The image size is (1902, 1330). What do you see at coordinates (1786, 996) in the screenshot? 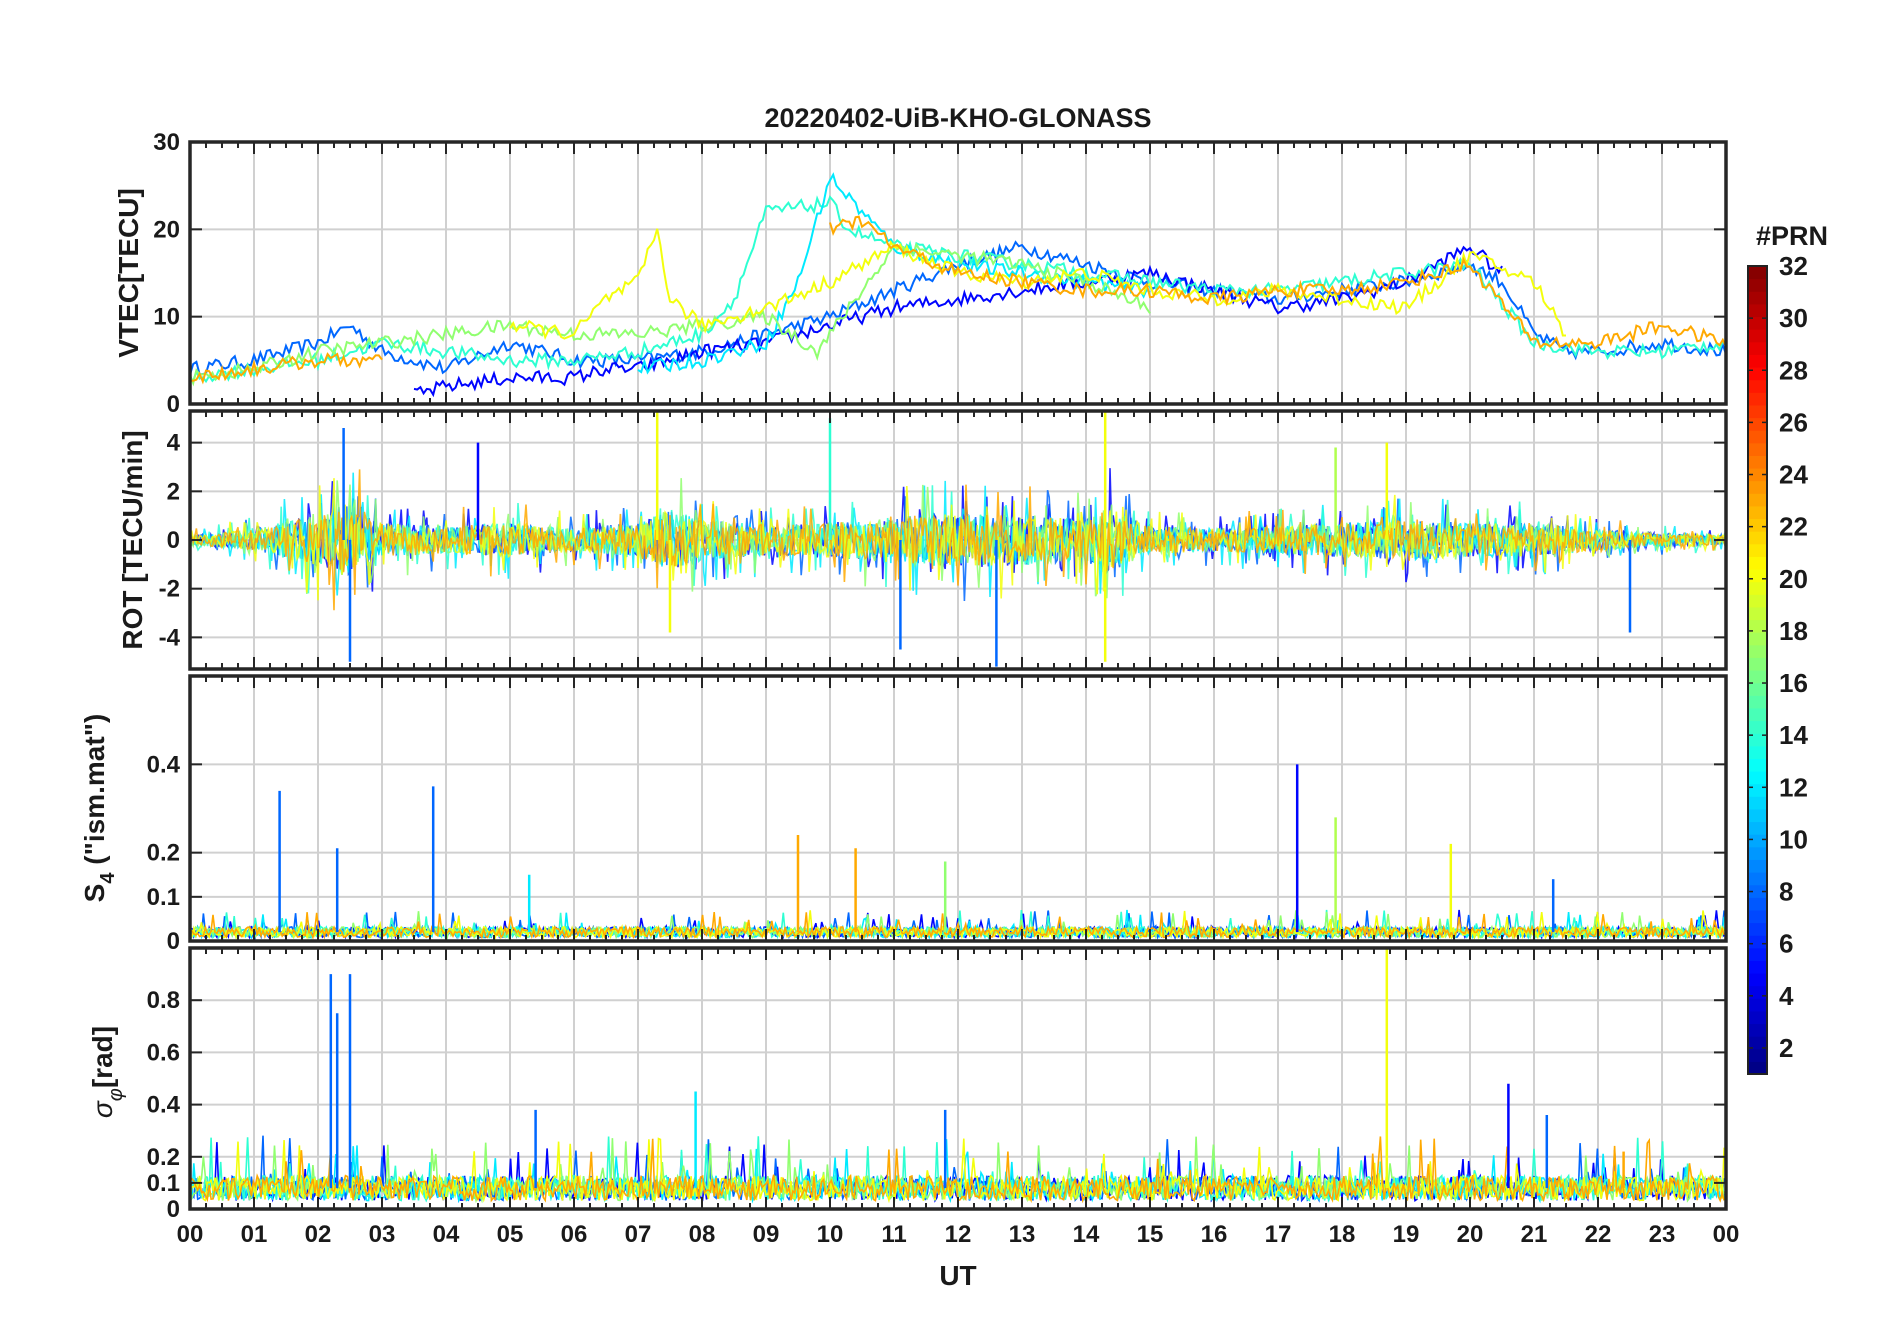
I see `colorbar-tick-label: 4` at bounding box center [1786, 996].